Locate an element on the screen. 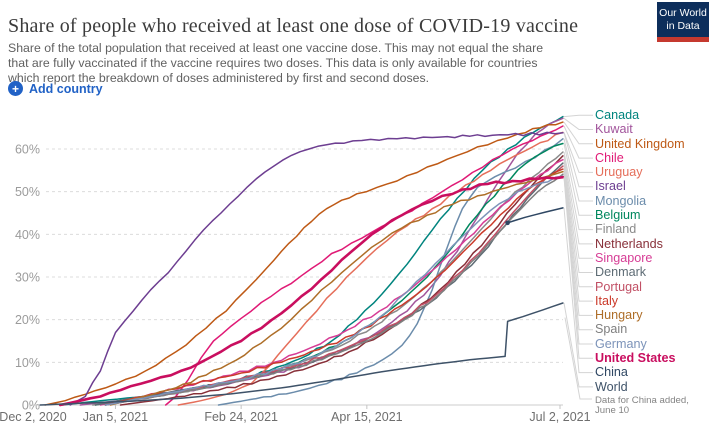 Image resolution: width=709 pixels, height=431 pixels. y-tick-label-20: 20% is located at coordinates (27, 320).